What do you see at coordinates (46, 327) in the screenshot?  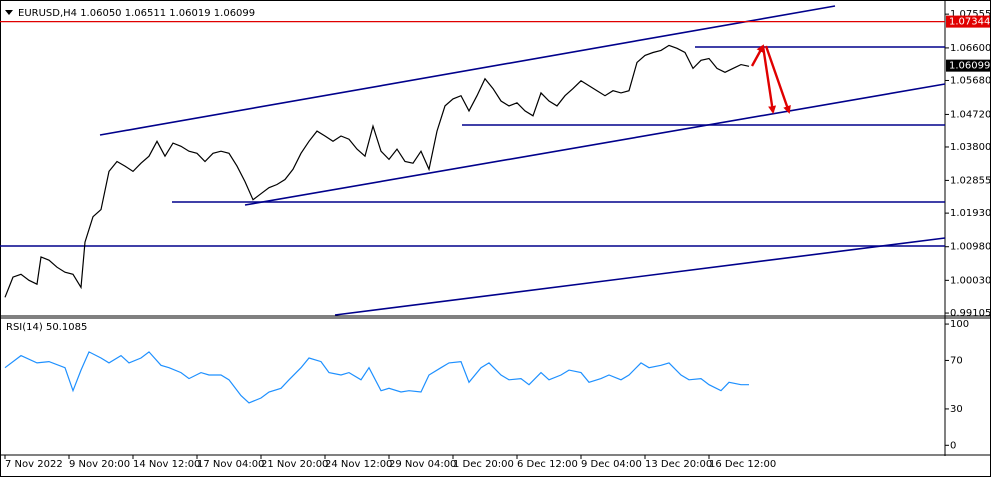 I see `indicator-title: RSI(14) 50.1085` at bounding box center [46, 327].